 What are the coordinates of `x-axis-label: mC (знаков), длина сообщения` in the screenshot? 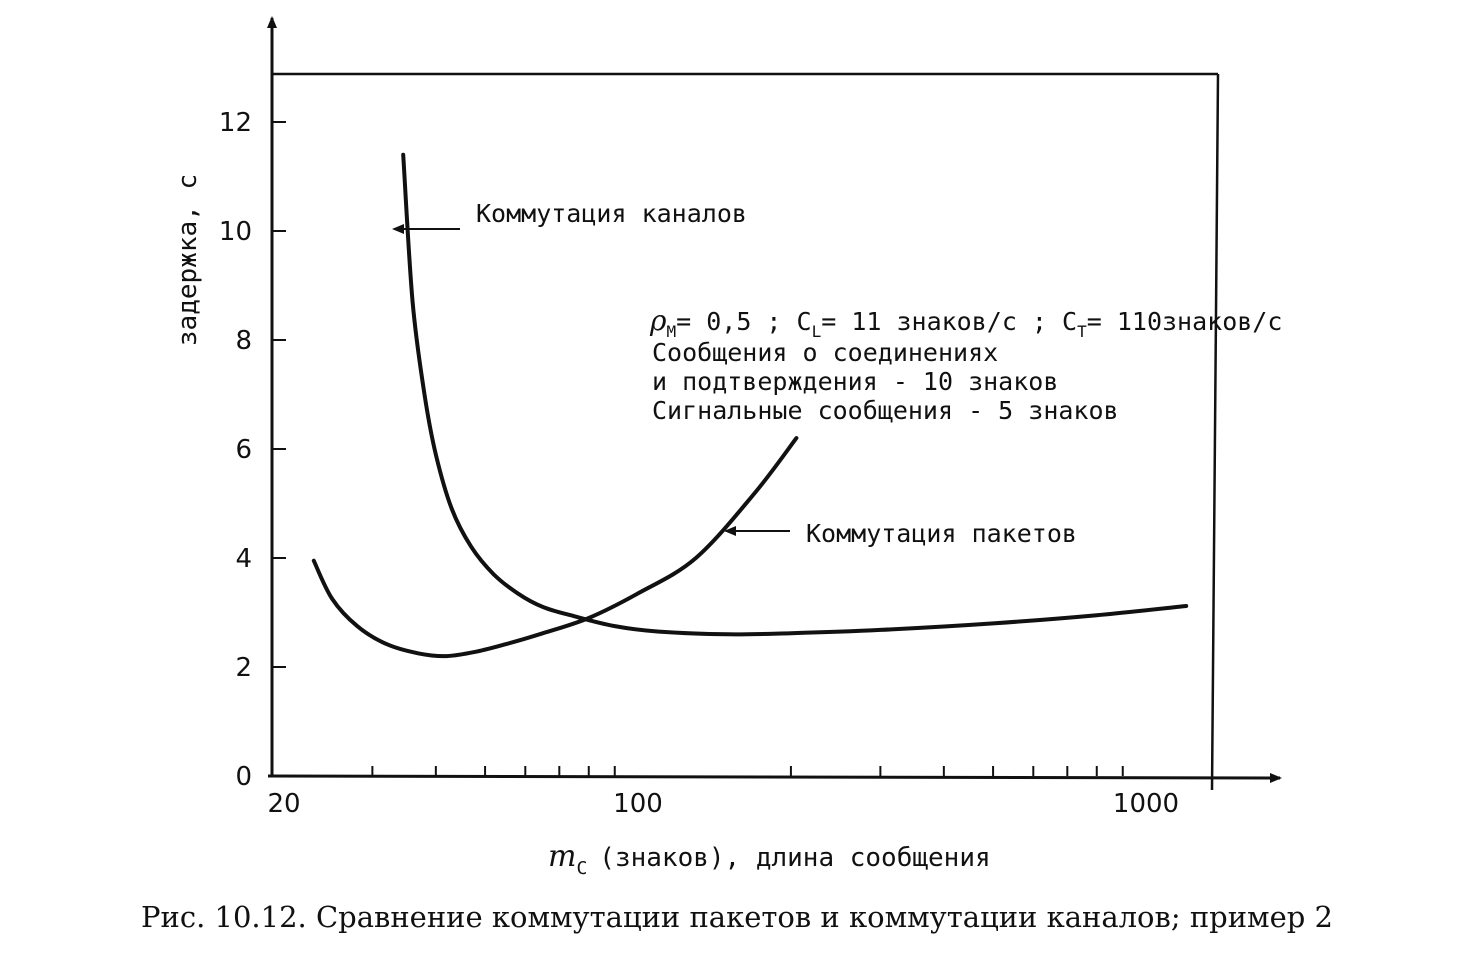 It's located at (769, 859).